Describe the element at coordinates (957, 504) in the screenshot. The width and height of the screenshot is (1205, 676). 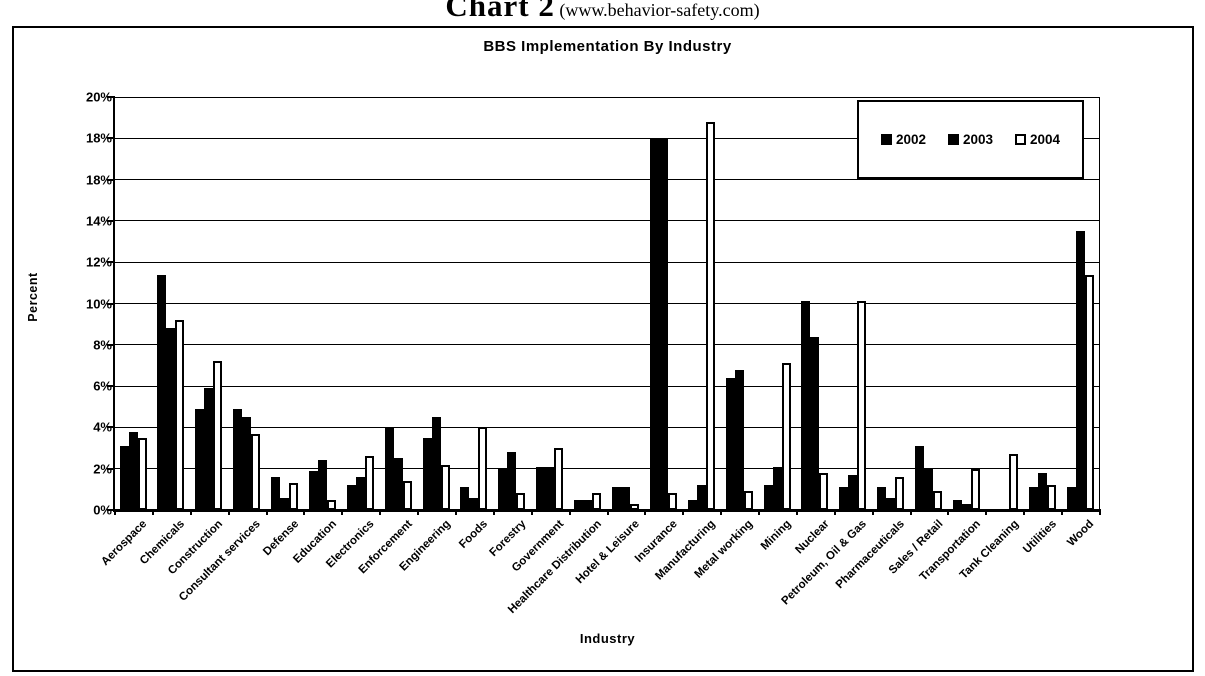
I see `bar-2002-transportation` at that location.